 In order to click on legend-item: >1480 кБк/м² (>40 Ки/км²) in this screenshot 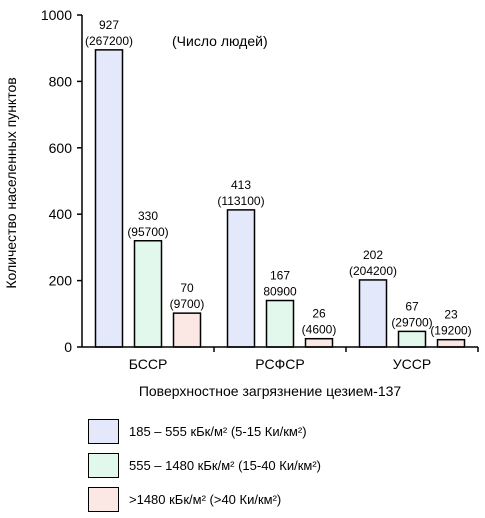, I will do `click(204, 499)`.